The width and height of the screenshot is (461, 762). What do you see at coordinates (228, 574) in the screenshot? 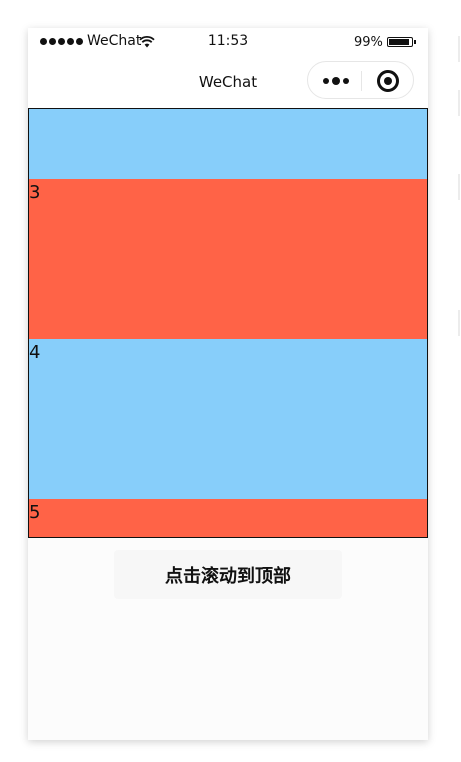
I see `scroll-to-top-button: 点击滚动到顶部` at bounding box center [228, 574].